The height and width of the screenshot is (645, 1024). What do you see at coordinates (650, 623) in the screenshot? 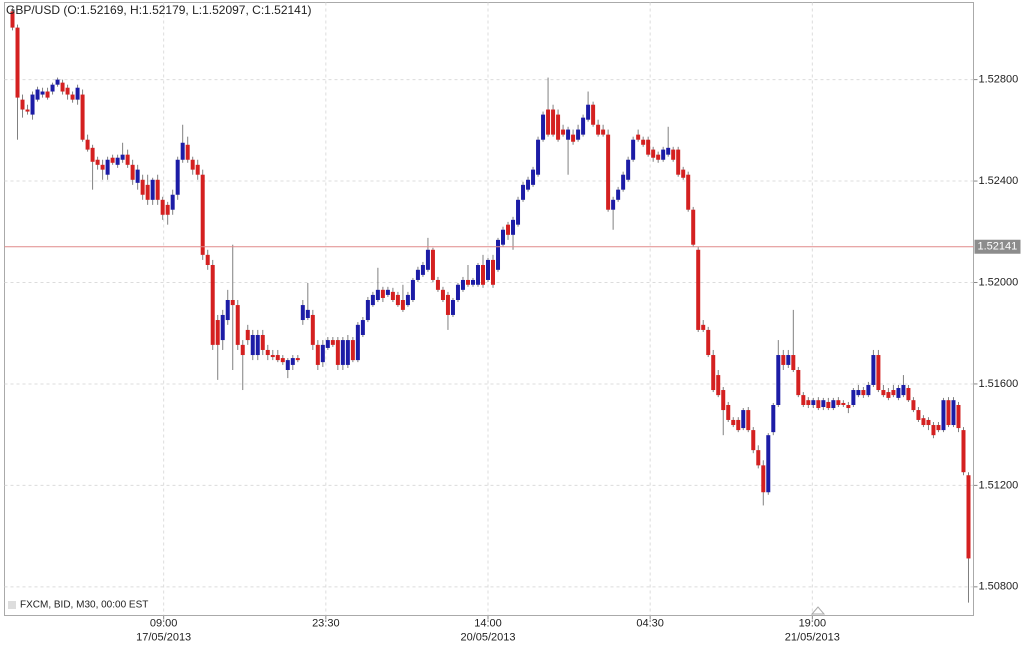
I see `x-tick-label: 04:30` at bounding box center [650, 623].